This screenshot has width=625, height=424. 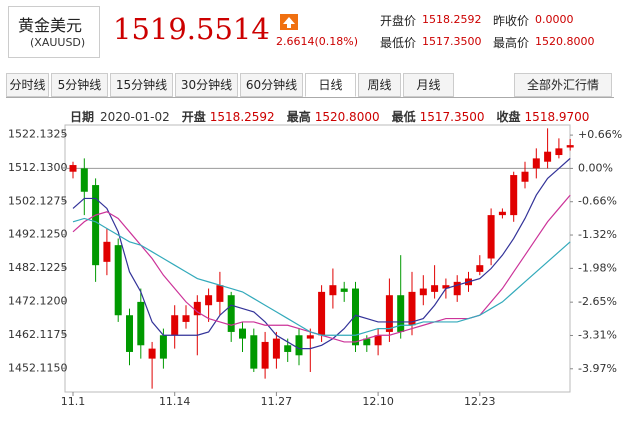 What do you see at coordinates (379, 85) in the screenshot?
I see `period-tab: 周线` at bounding box center [379, 85].